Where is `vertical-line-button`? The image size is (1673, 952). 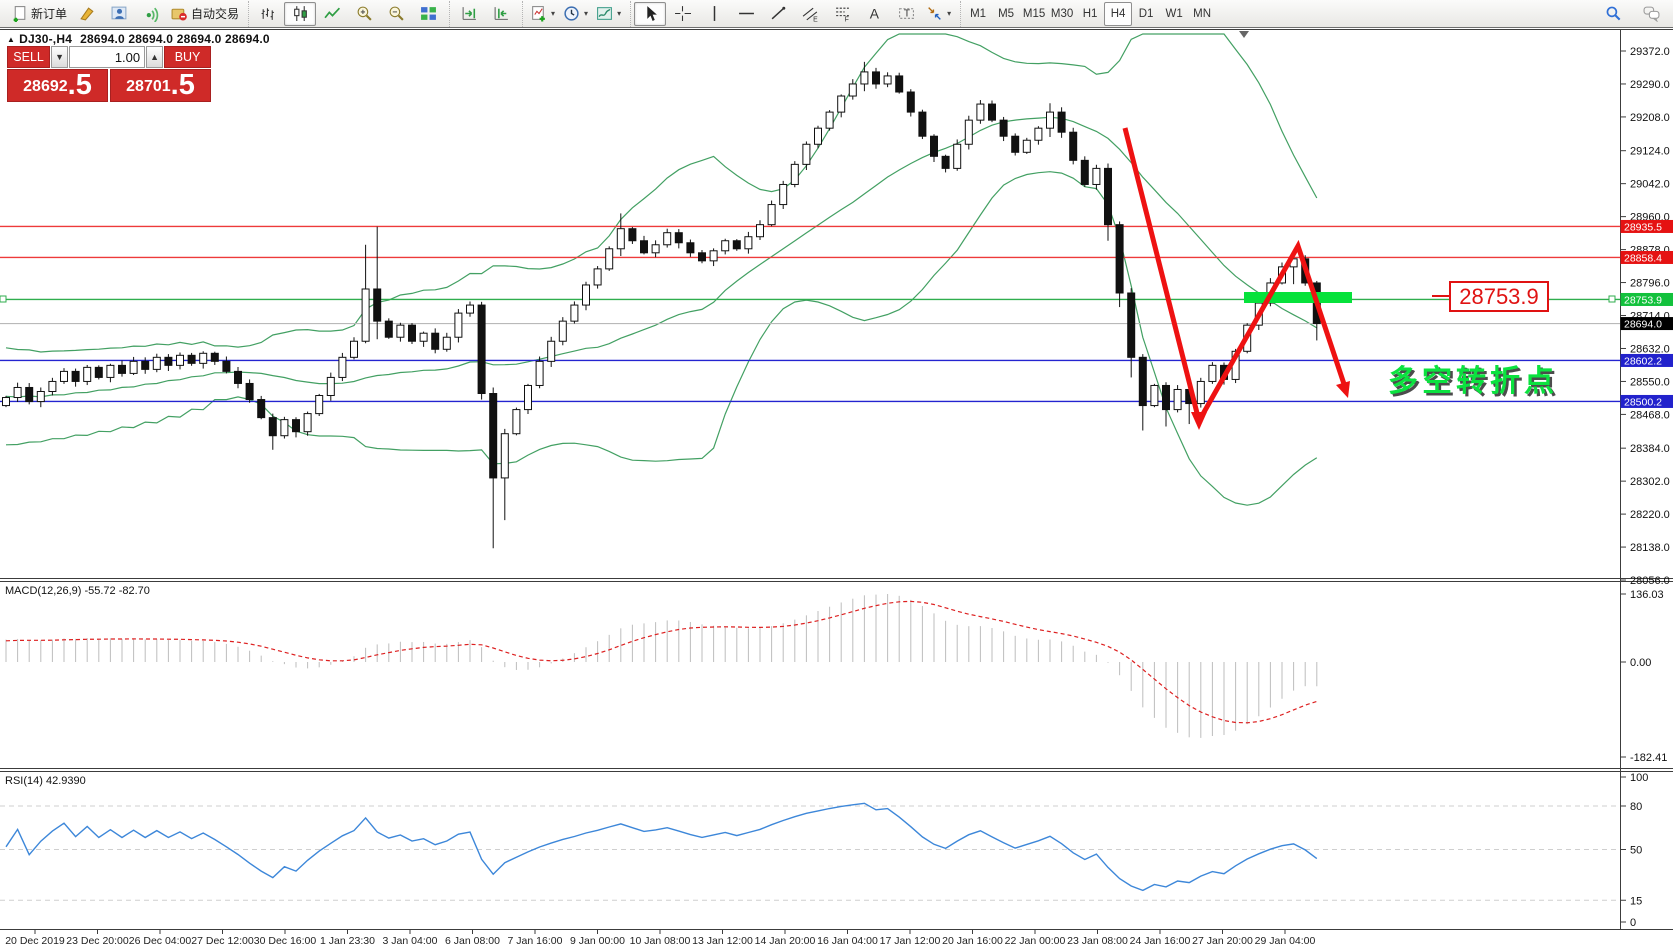 vertical-line-button is located at coordinates (714, 14).